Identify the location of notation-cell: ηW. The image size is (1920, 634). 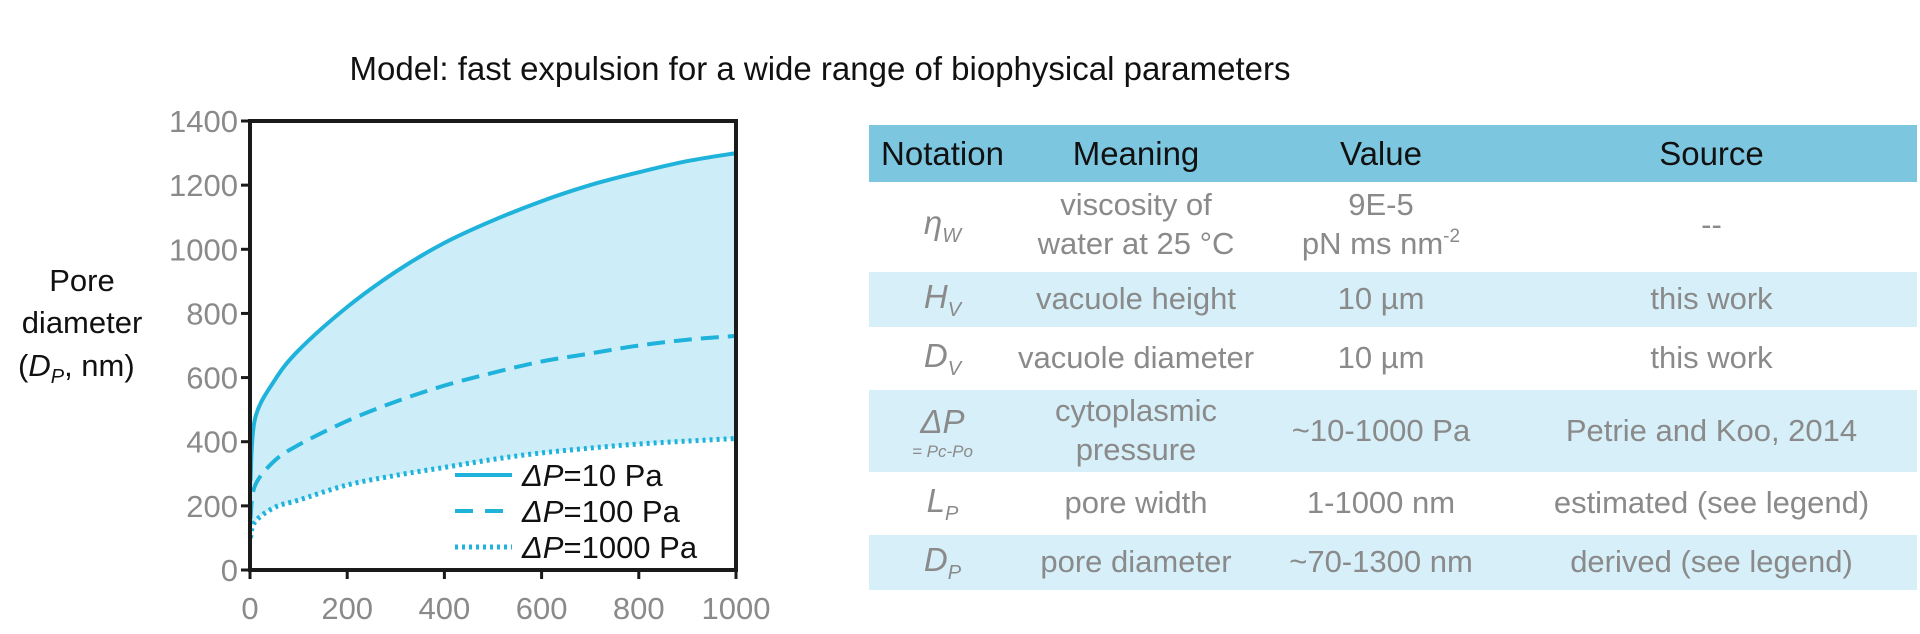
(942, 225).